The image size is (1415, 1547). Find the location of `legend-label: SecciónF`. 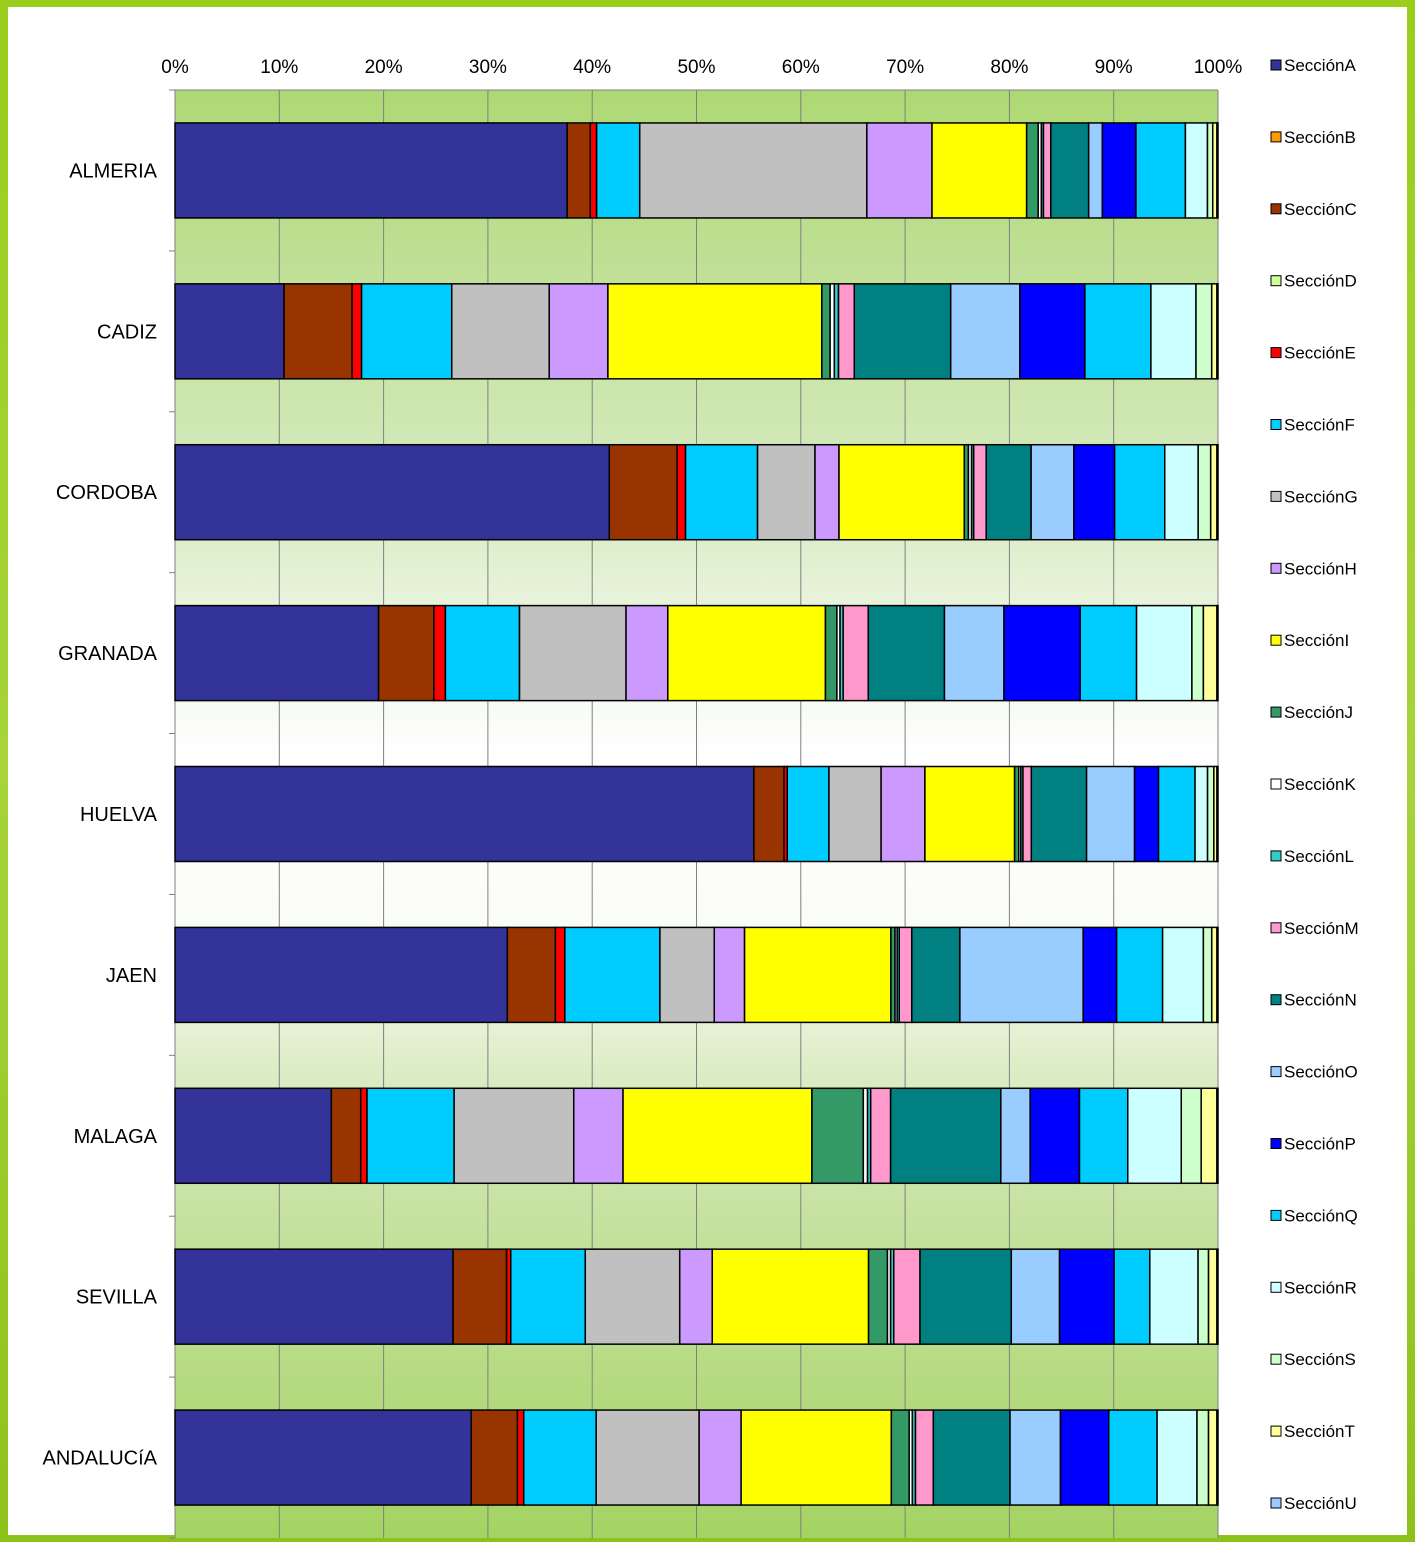

legend-label: SecciónF is located at coordinates (1319, 425).